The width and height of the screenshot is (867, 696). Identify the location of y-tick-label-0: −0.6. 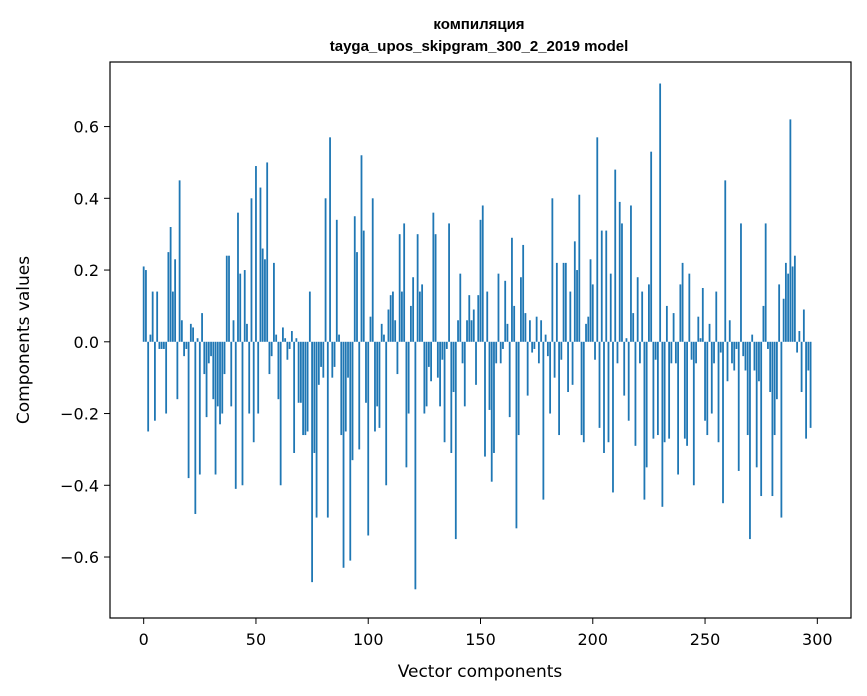
(79, 557).